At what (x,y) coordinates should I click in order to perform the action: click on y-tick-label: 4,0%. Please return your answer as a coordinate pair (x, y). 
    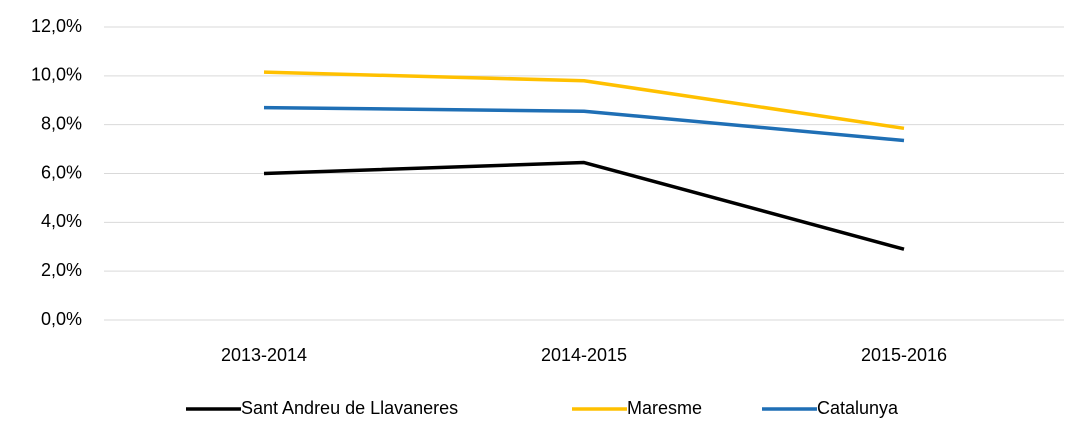
    Looking at the image, I should click on (61, 221).